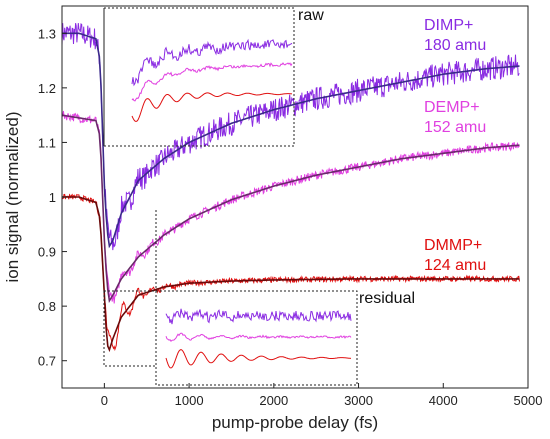 The width and height of the screenshot is (550, 439). What do you see at coordinates (455, 127) in the screenshot?
I see `series-mass-demp: 152 amu` at bounding box center [455, 127].